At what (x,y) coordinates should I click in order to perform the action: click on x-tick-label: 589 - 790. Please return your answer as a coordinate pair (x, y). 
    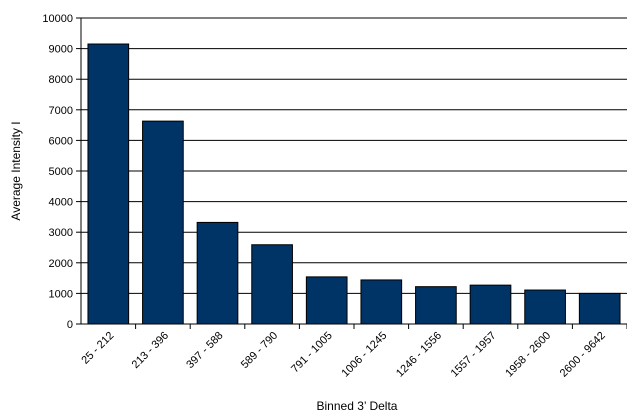
    Looking at the image, I should click on (259, 350).